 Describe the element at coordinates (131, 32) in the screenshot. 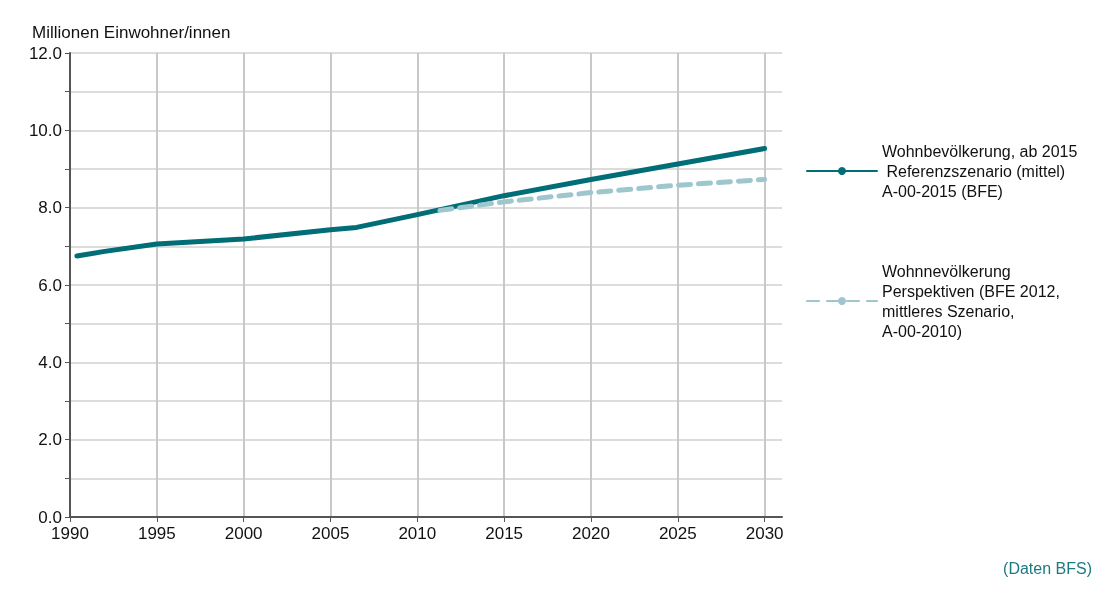

I see `y-axis-title: Millionen Einwohner/innen` at that location.